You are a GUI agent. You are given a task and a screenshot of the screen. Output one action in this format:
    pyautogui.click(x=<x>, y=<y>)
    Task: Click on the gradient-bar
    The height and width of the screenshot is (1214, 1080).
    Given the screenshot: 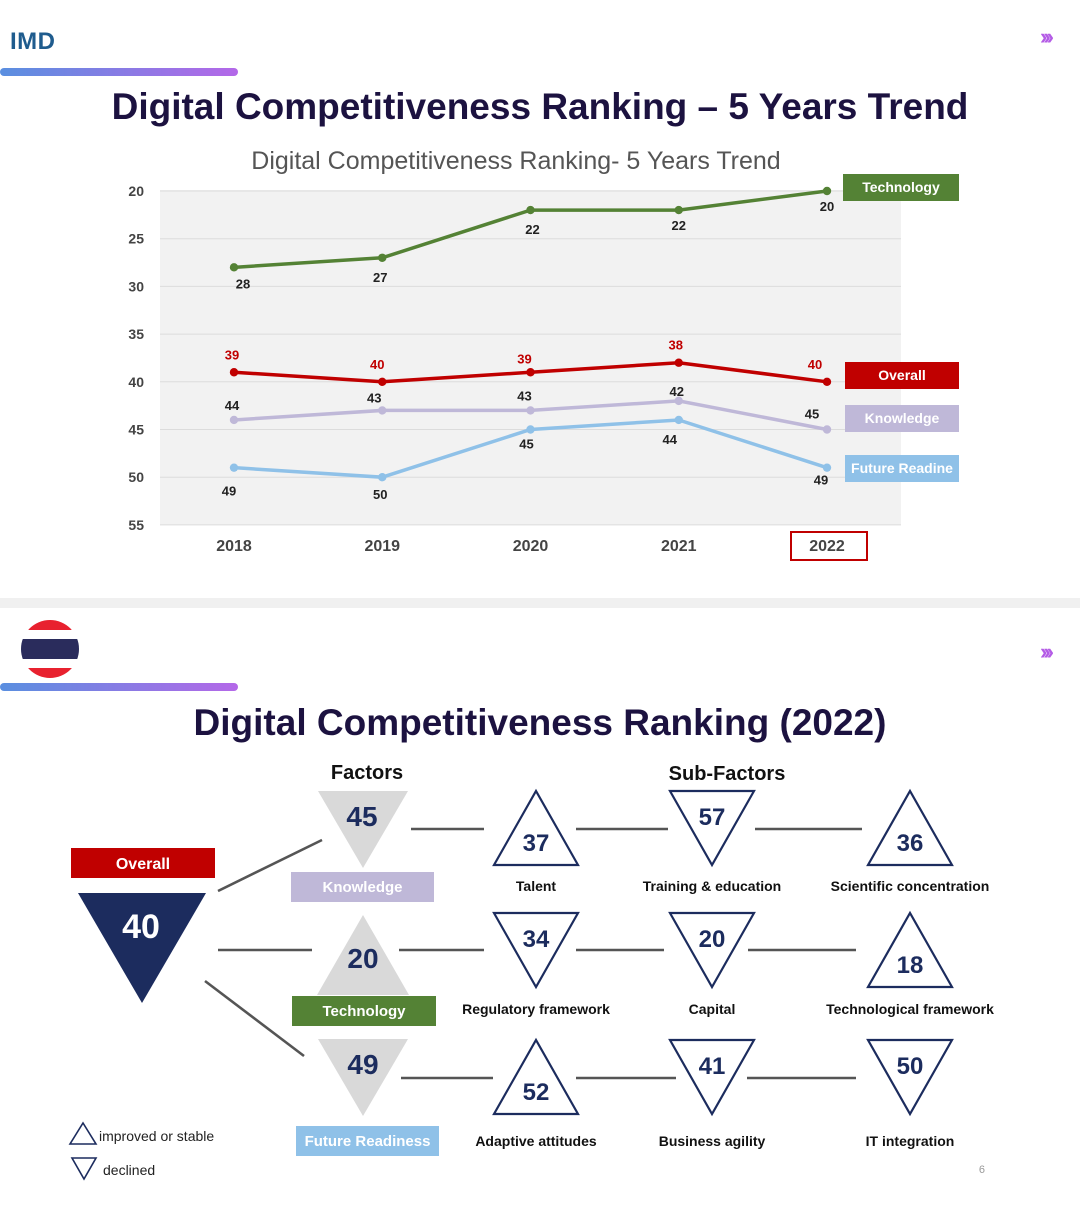 What is the action you would take?
    pyautogui.click(x=119, y=72)
    